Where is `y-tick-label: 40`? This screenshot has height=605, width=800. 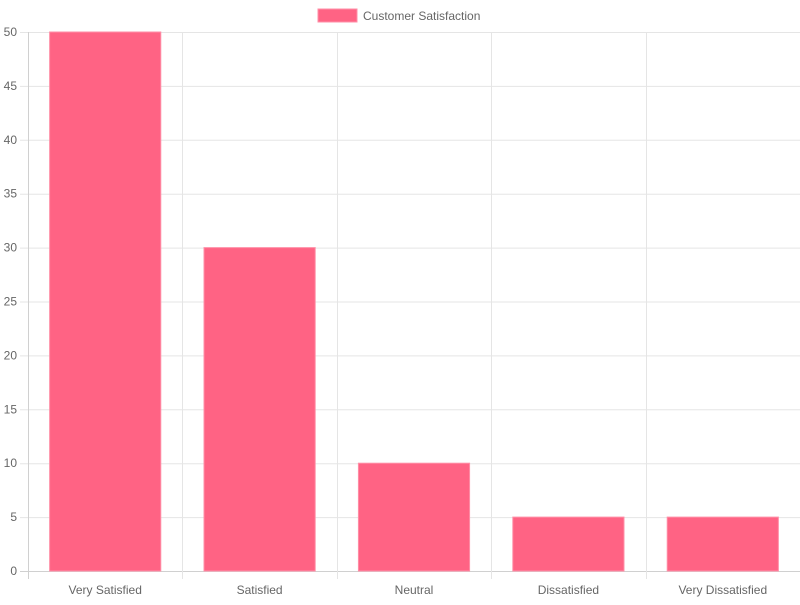 y-tick-label: 40 is located at coordinates (11, 140).